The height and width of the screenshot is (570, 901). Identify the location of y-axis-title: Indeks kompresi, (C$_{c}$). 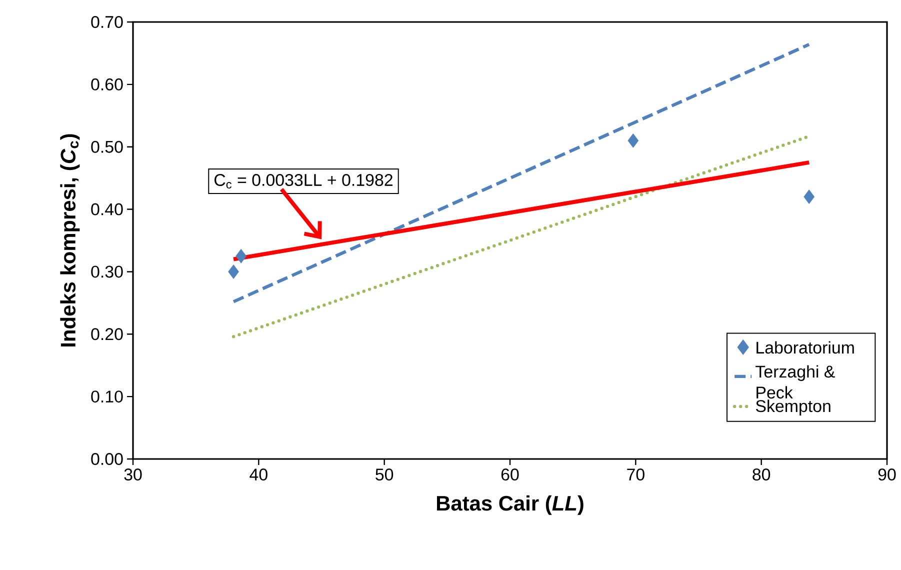
(70, 240).